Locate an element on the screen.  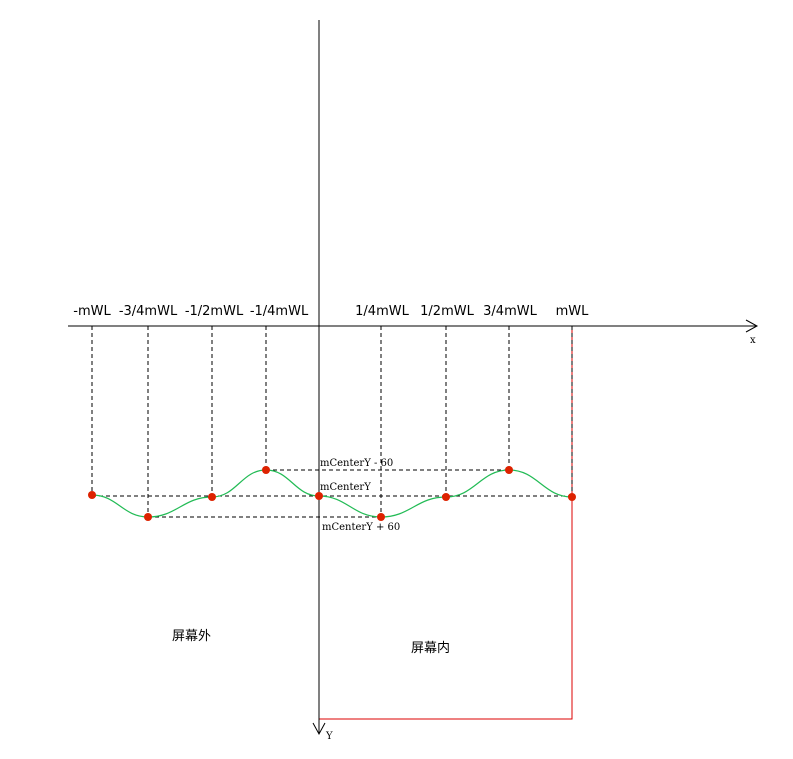
wave-points is located at coordinates (332, 493).